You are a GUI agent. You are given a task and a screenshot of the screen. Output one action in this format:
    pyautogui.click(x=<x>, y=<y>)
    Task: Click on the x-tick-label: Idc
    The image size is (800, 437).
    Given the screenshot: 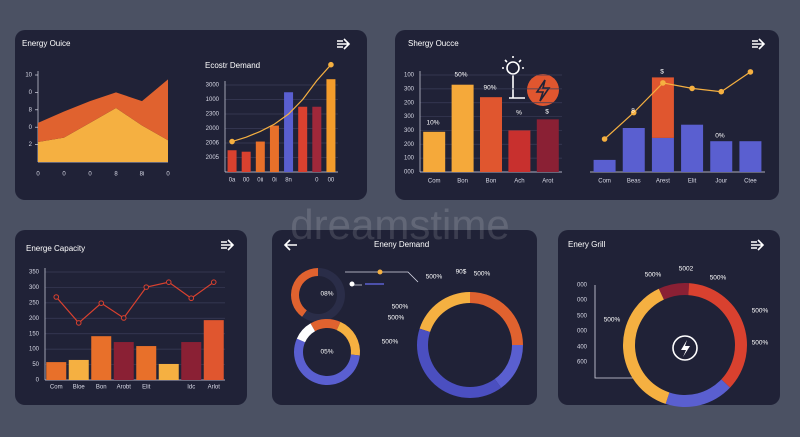 What is the action you would take?
    pyautogui.click(x=191, y=388)
    